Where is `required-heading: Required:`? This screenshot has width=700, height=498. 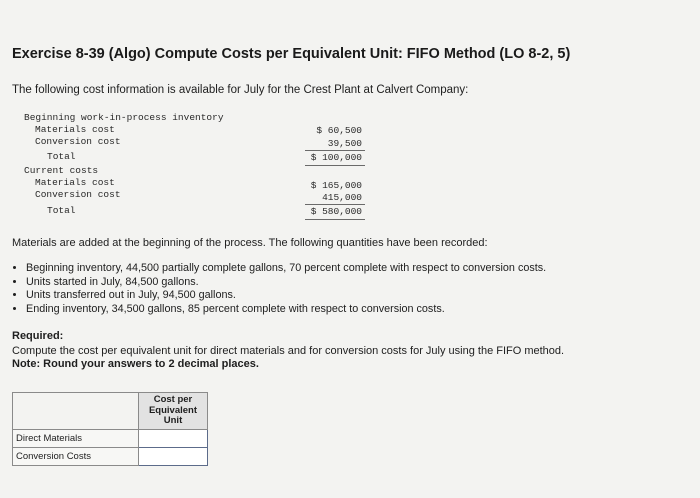
required-heading: Required: is located at coordinates (38, 336).